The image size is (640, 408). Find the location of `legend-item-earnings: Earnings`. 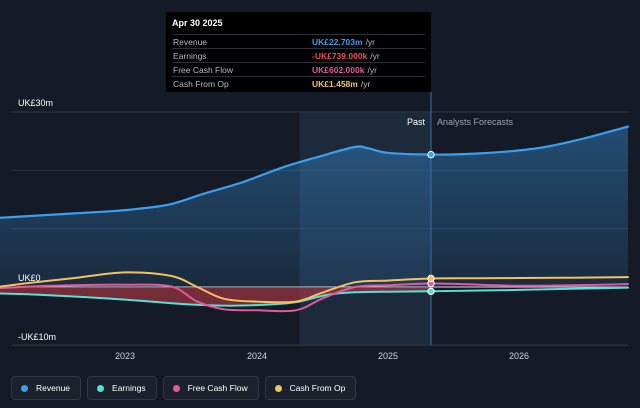

legend-item-earnings: Earnings is located at coordinates (122, 388).